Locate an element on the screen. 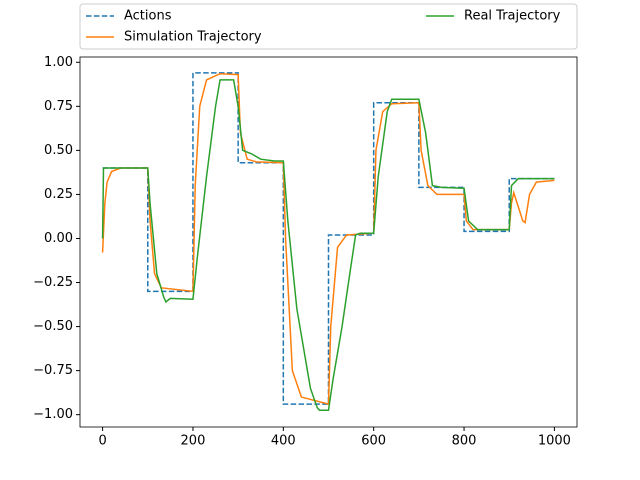 The height and width of the screenshot is (480, 640). x-tick-label: 200 is located at coordinates (193, 441).